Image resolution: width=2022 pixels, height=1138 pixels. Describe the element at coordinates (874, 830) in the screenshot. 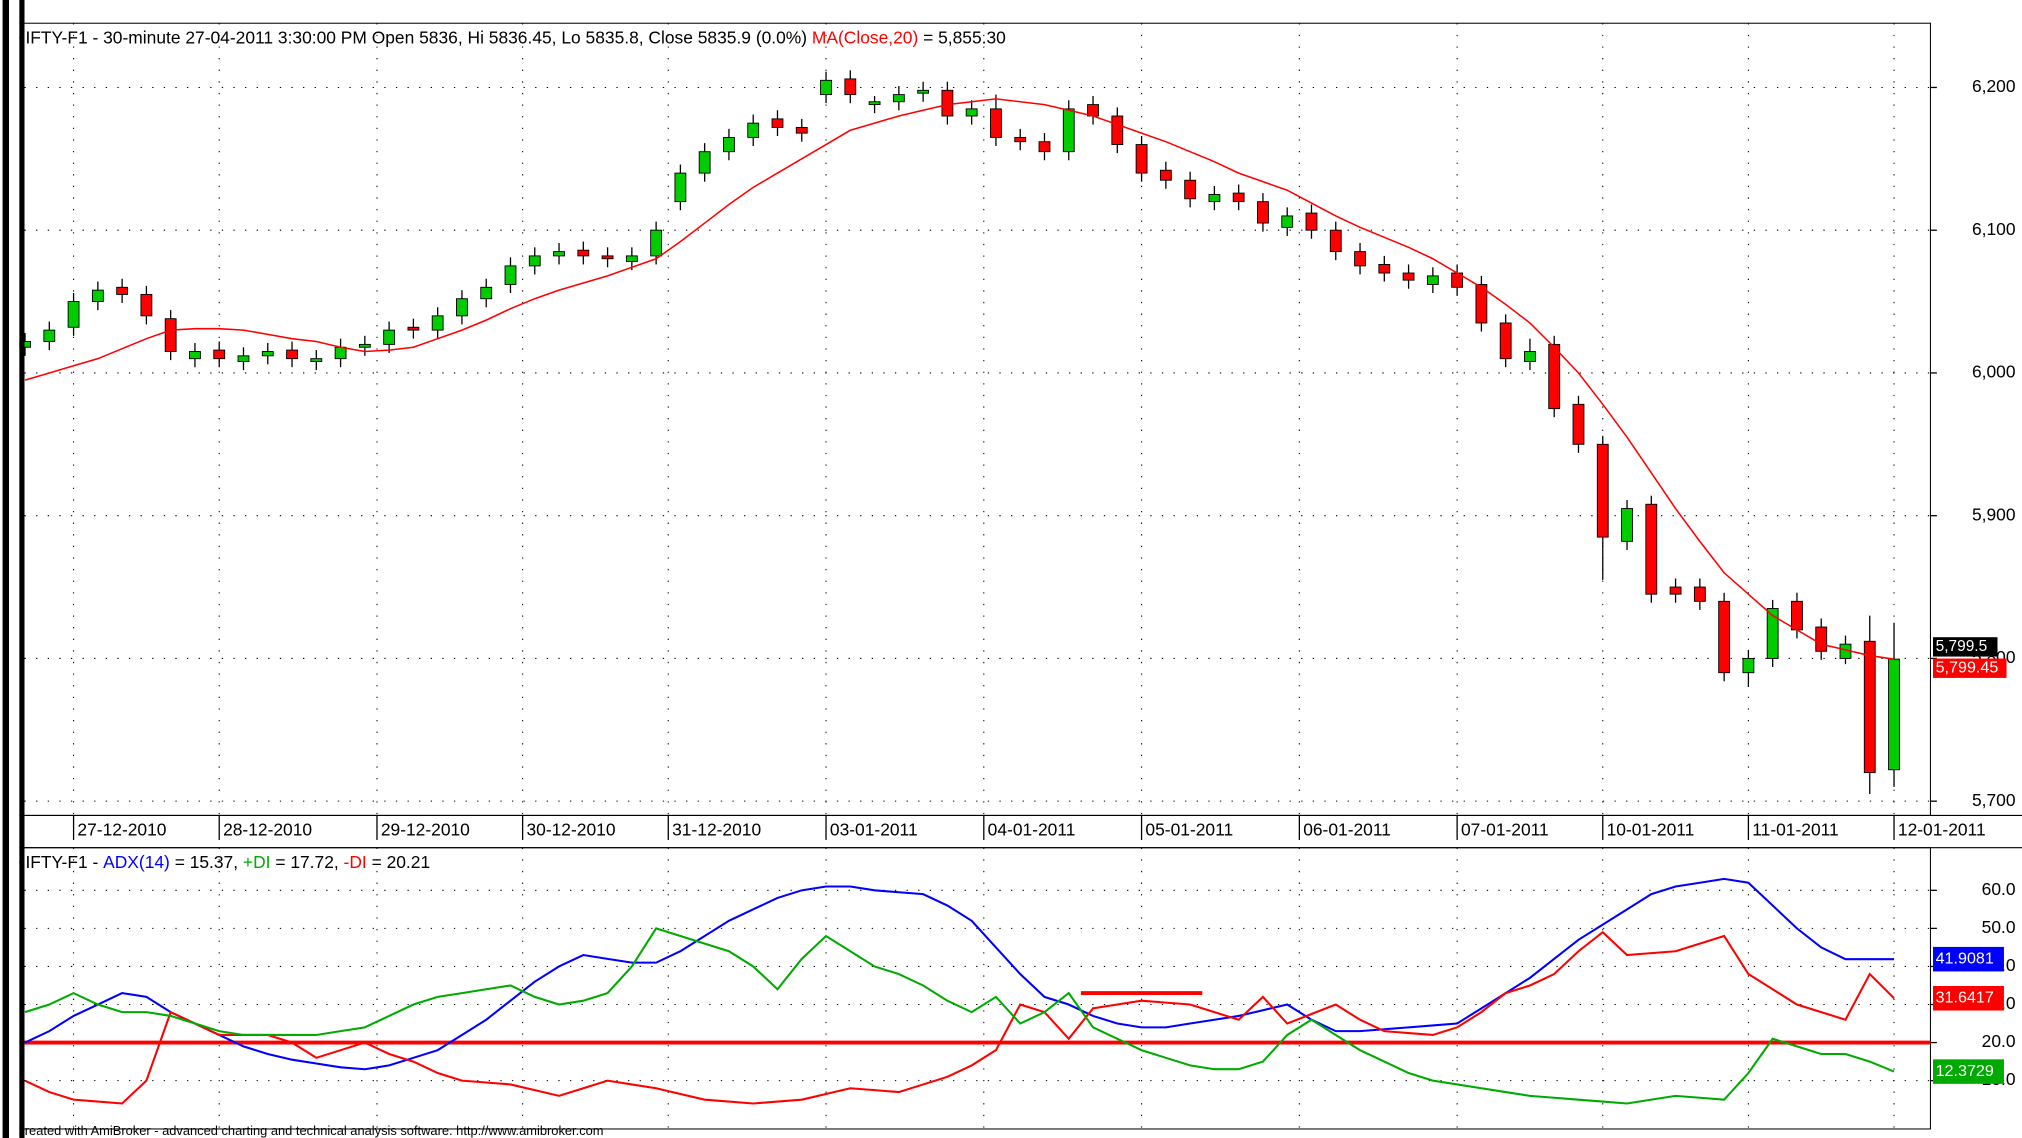

I see `x-tick-label: 03-01-2011` at that location.